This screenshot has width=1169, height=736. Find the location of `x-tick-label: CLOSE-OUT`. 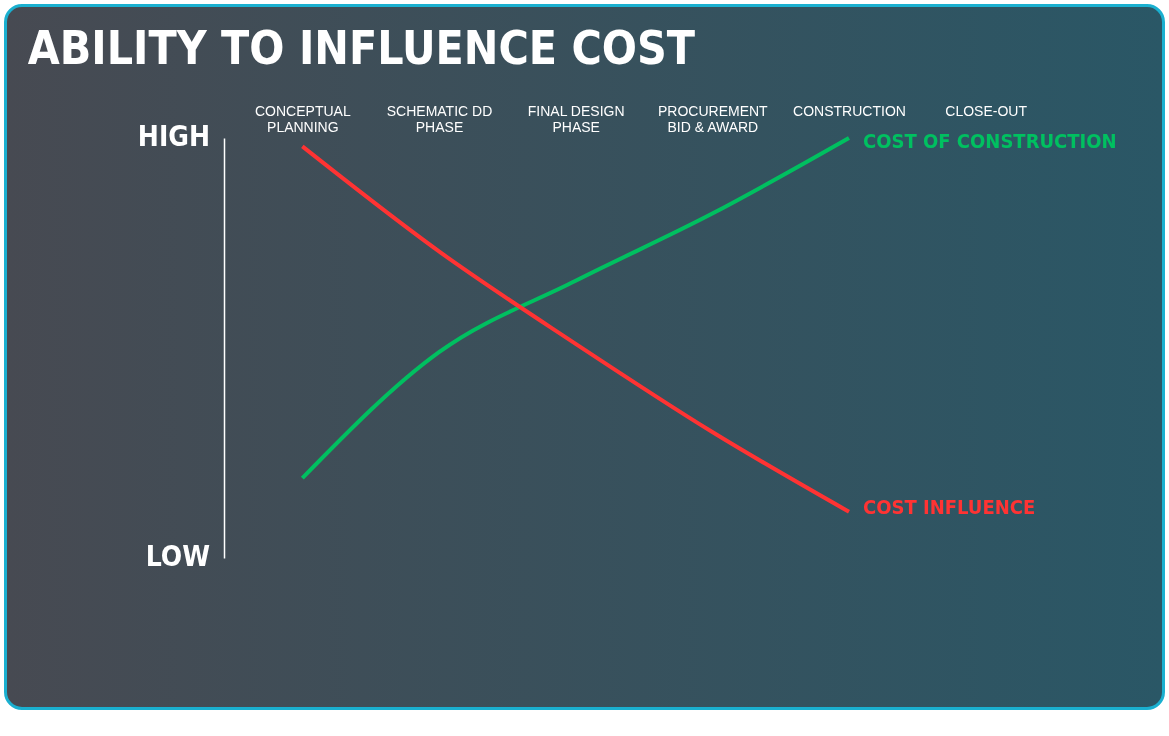

x-tick-label: CLOSE-OUT is located at coordinates (986, 110).